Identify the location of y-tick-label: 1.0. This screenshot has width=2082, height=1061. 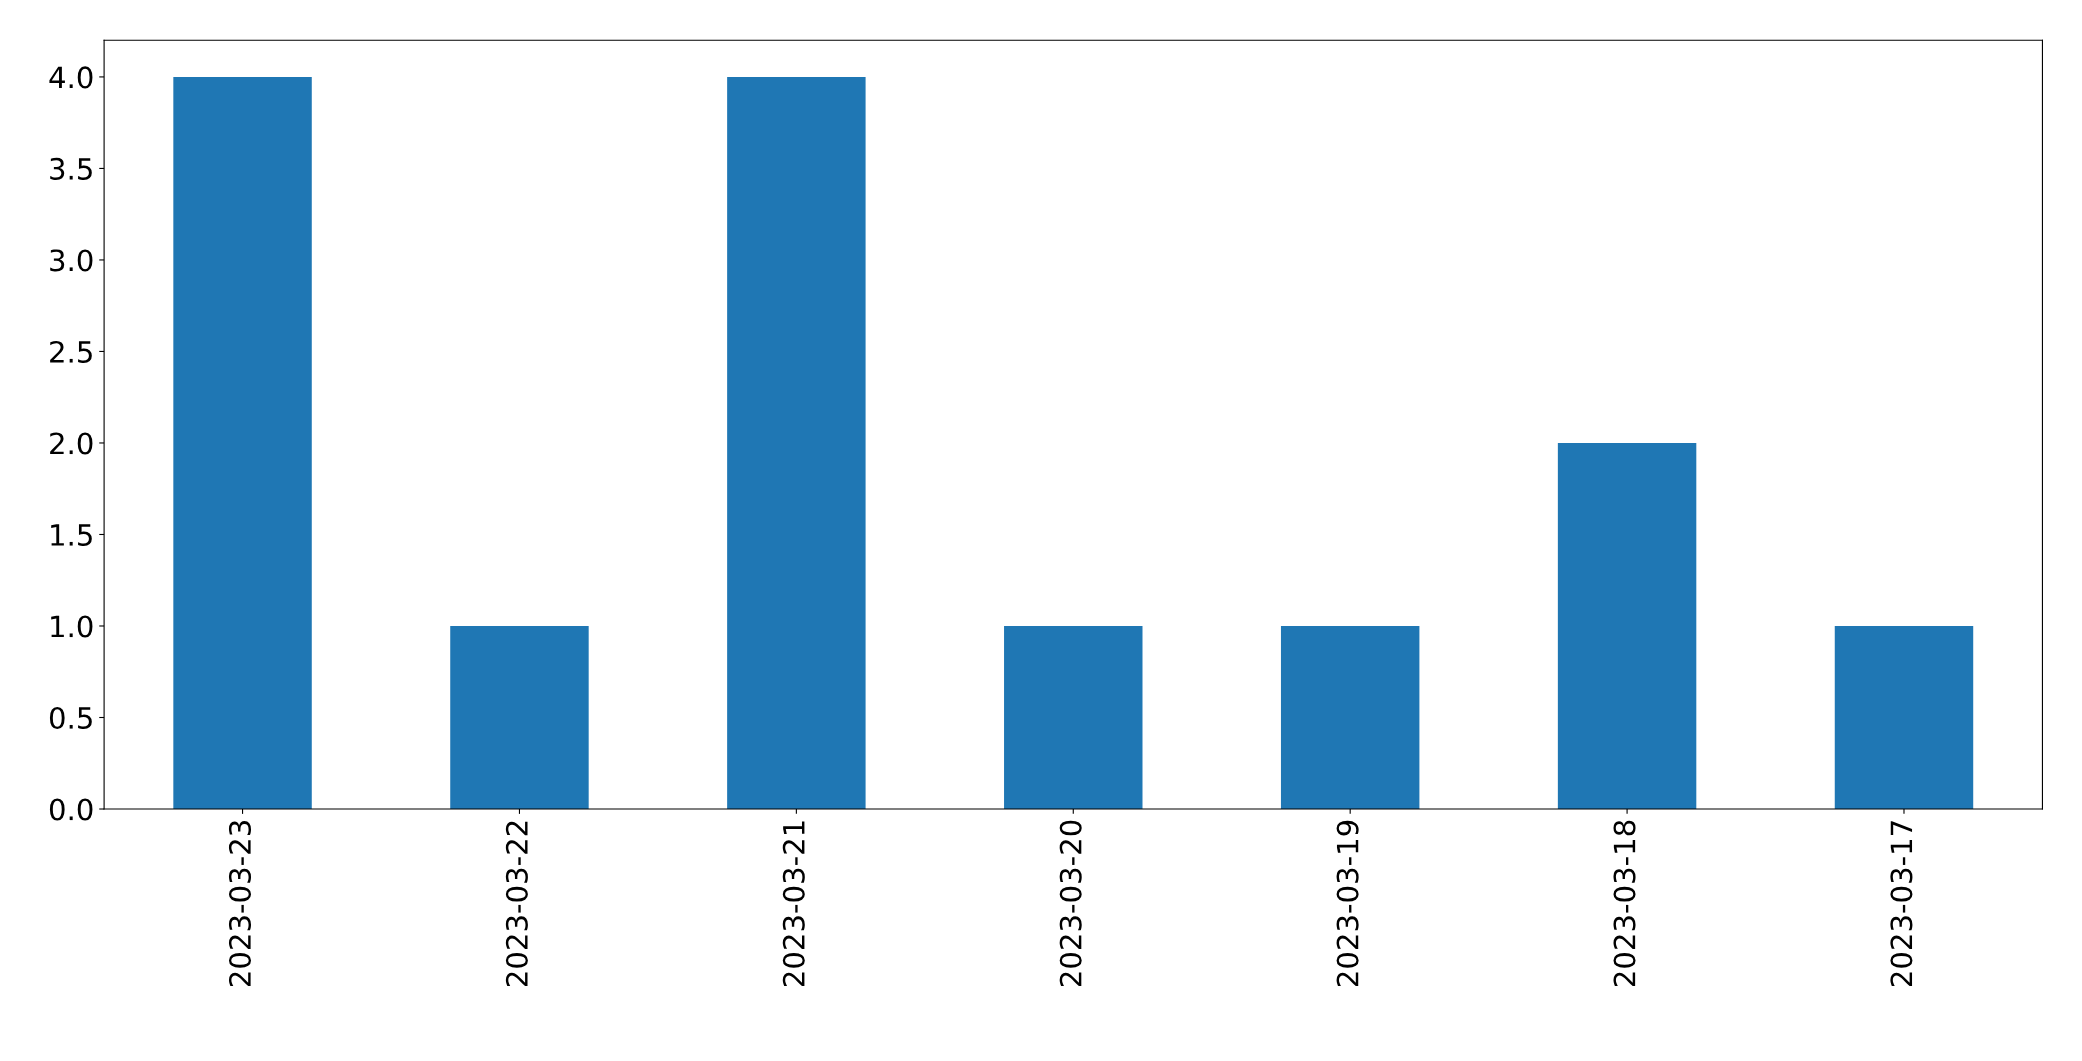
(72, 626).